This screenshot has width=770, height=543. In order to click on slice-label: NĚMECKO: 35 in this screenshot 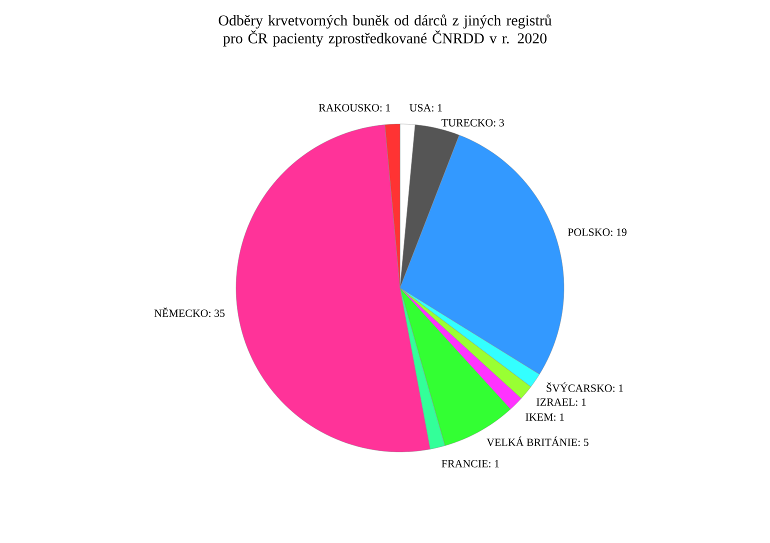, I will do `click(189, 312)`.